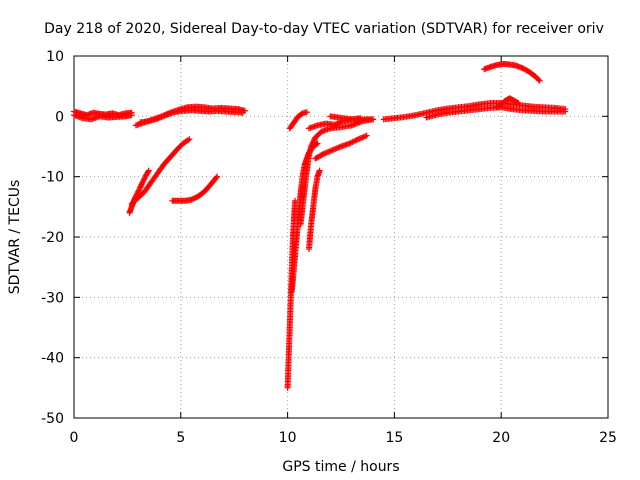 This screenshot has height=480, width=640. What do you see at coordinates (195, 188) in the screenshot?
I see `series-arc-g` at bounding box center [195, 188].